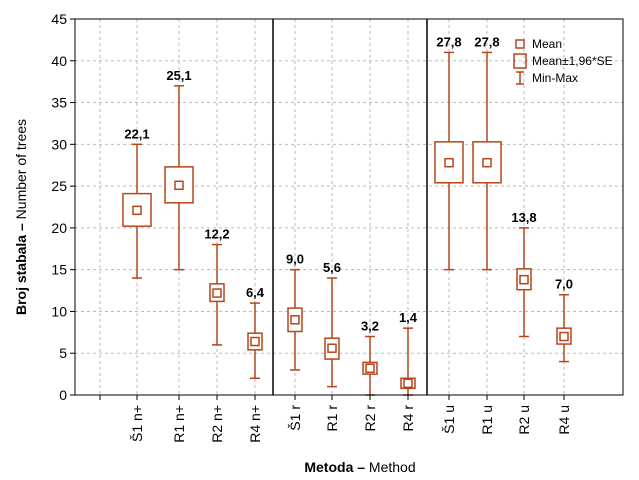 This screenshot has height=480, width=639. Describe the element at coordinates (523, 217) in the screenshot. I see `mean-label: 13,8` at that location.